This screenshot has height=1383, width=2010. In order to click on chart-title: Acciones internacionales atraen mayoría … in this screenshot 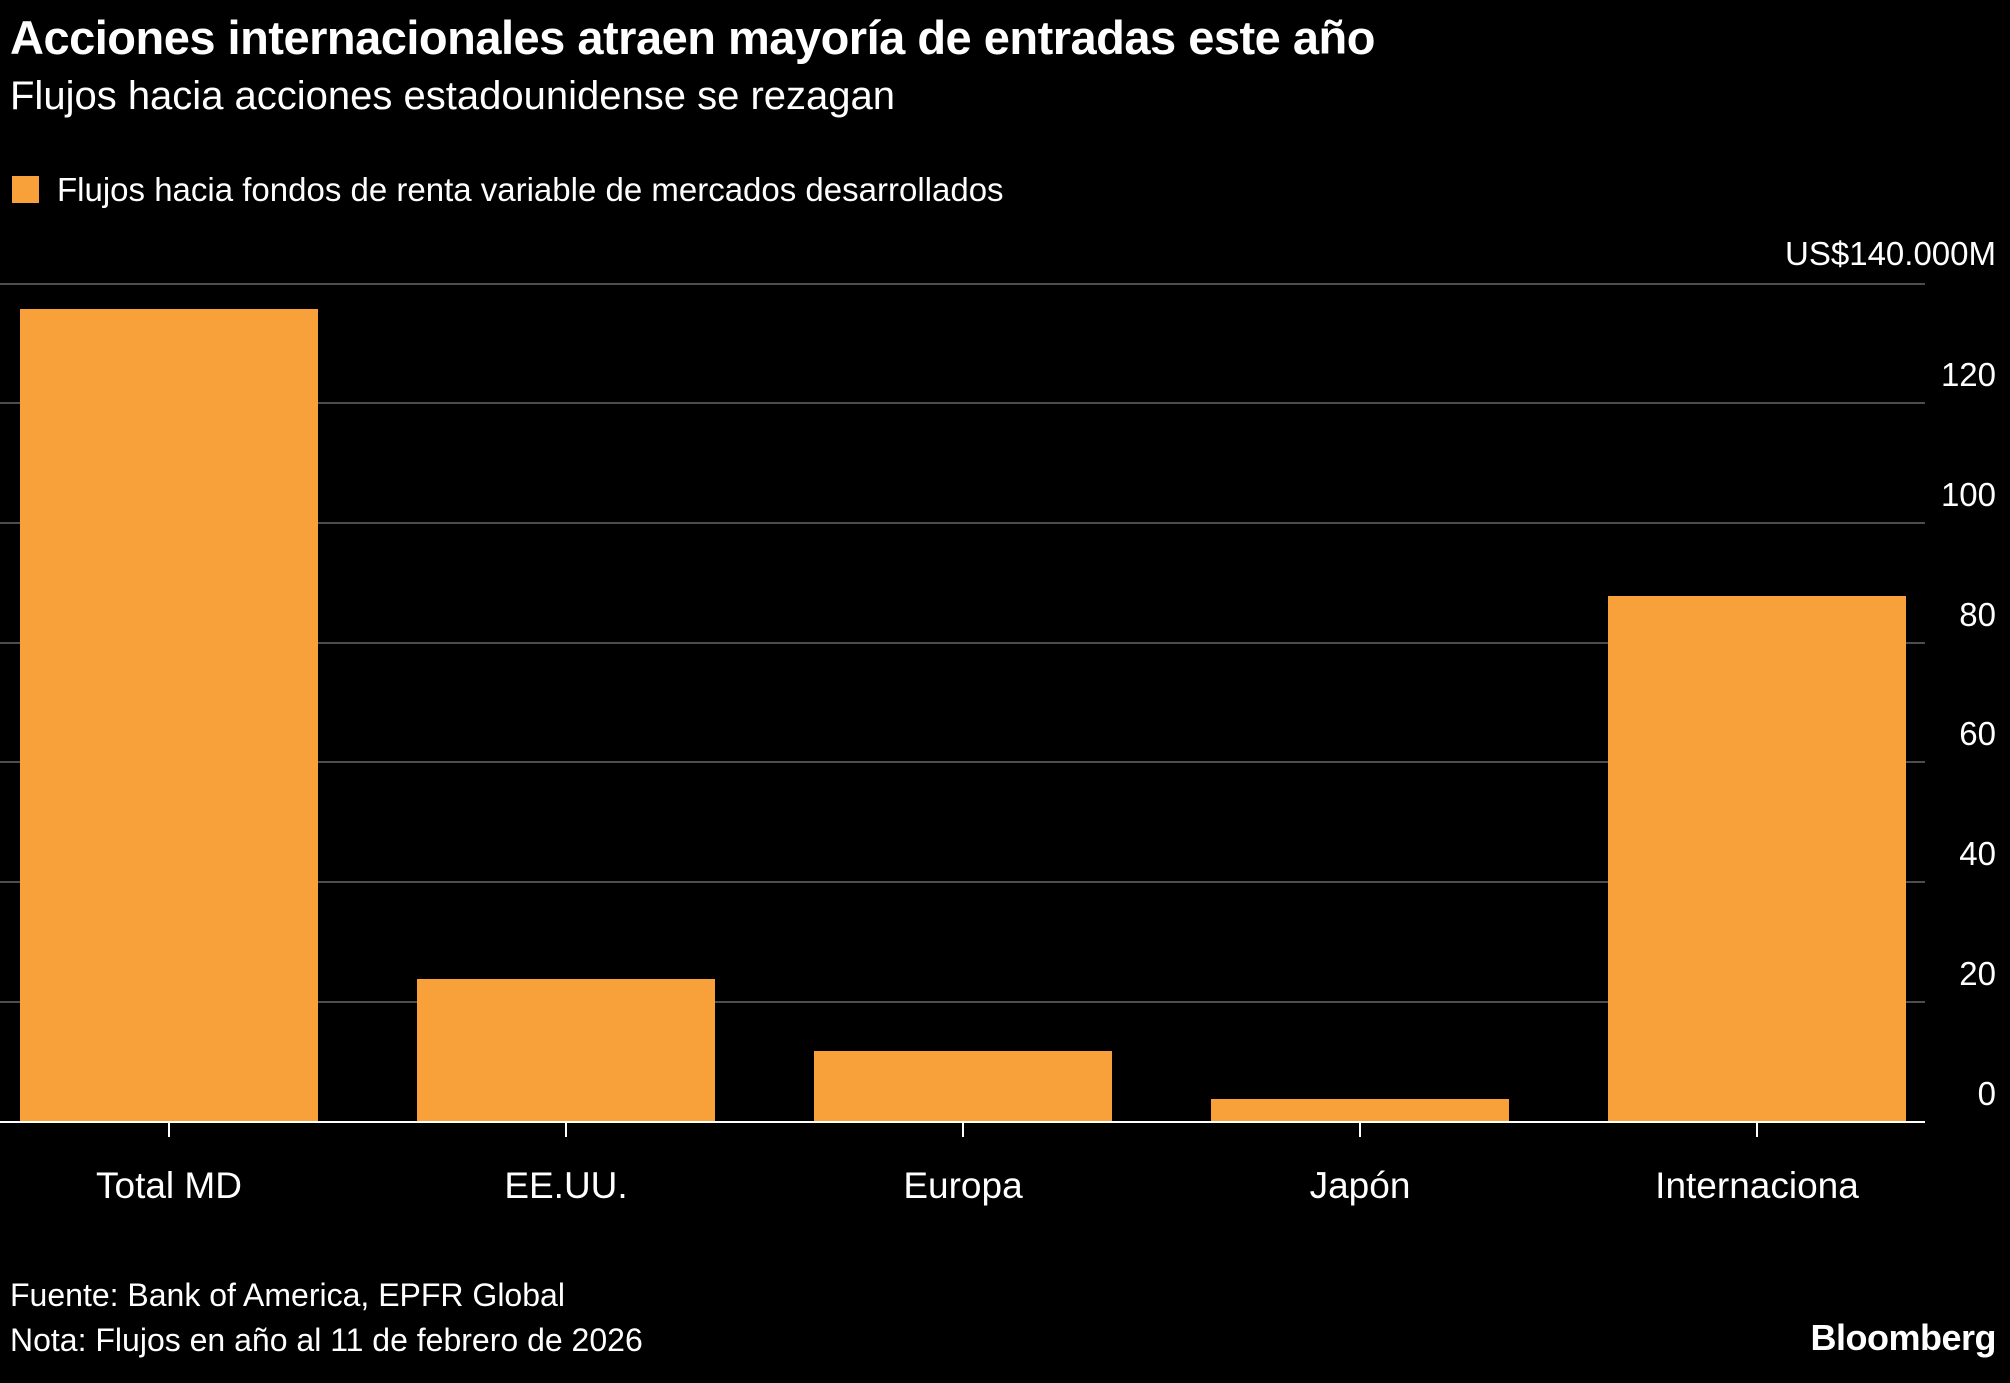, I will do `click(692, 37)`.